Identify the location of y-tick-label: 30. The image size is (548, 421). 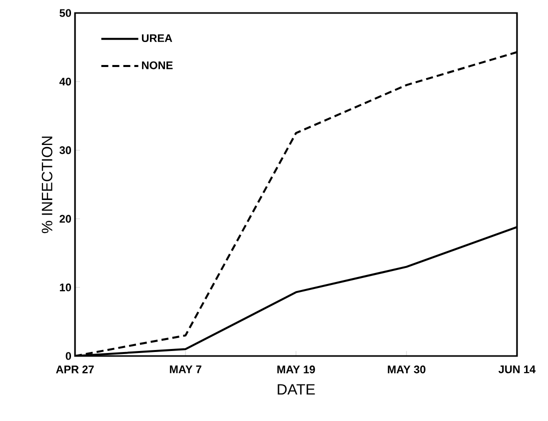
(65, 150).